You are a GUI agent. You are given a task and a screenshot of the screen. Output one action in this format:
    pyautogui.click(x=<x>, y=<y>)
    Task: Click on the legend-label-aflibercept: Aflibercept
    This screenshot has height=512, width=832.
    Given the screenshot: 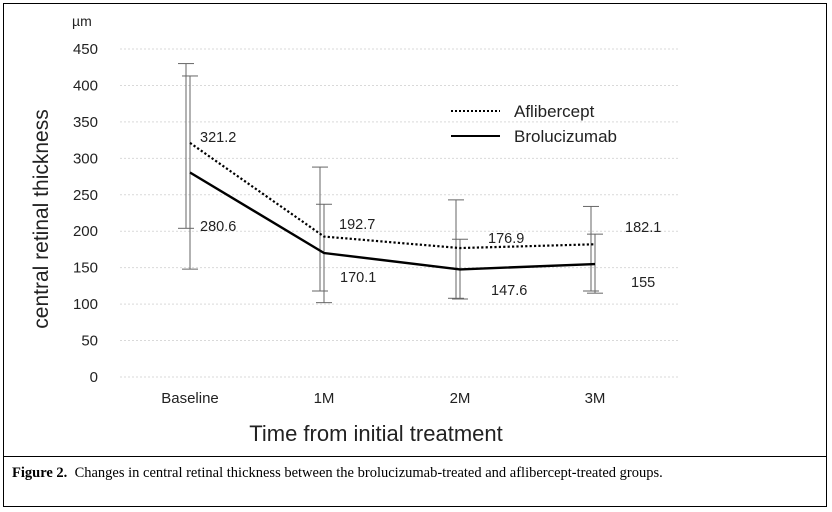 What is the action you would take?
    pyautogui.click(x=554, y=111)
    